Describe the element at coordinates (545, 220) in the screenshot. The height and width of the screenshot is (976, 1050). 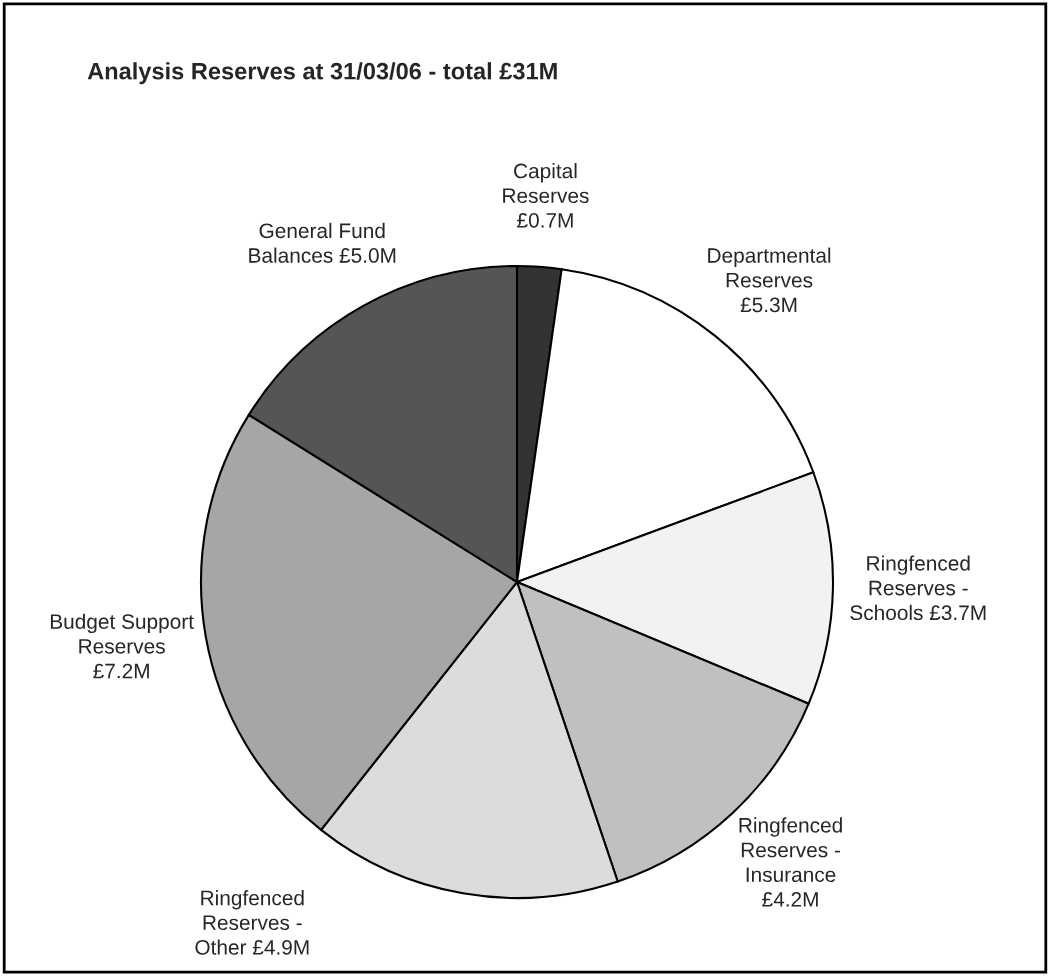
I see `data-label: £0.7M` at that location.